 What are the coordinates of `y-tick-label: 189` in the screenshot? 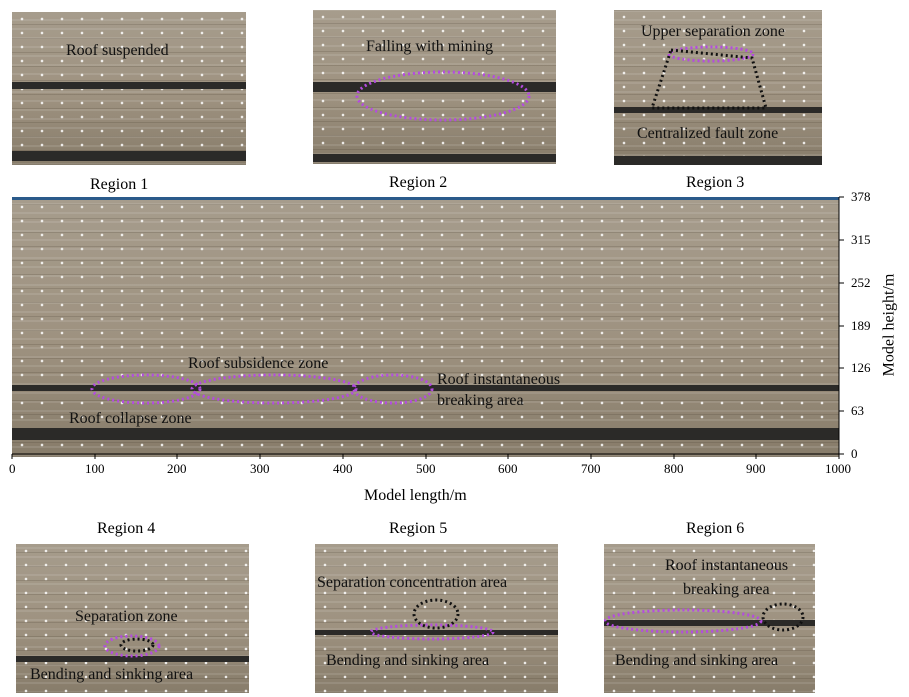 It's located at (861, 325).